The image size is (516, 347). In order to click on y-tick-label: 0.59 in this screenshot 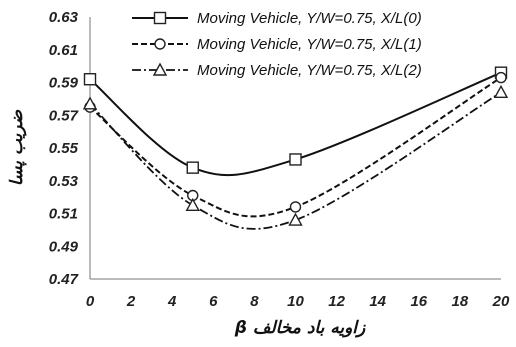, I will do `click(64, 83)`.